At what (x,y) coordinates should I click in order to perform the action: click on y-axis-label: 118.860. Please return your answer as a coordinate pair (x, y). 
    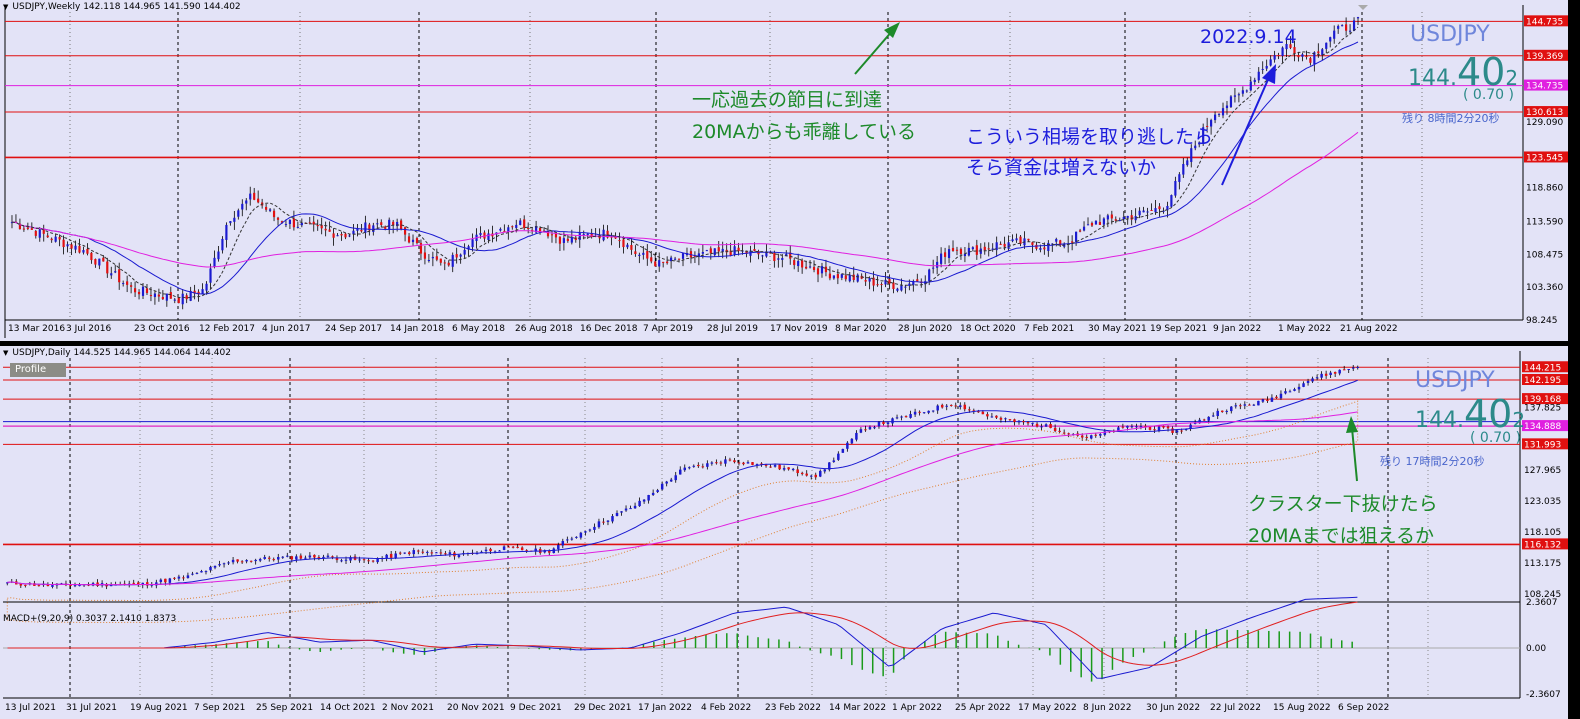
    Looking at the image, I should click on (1544, 189).